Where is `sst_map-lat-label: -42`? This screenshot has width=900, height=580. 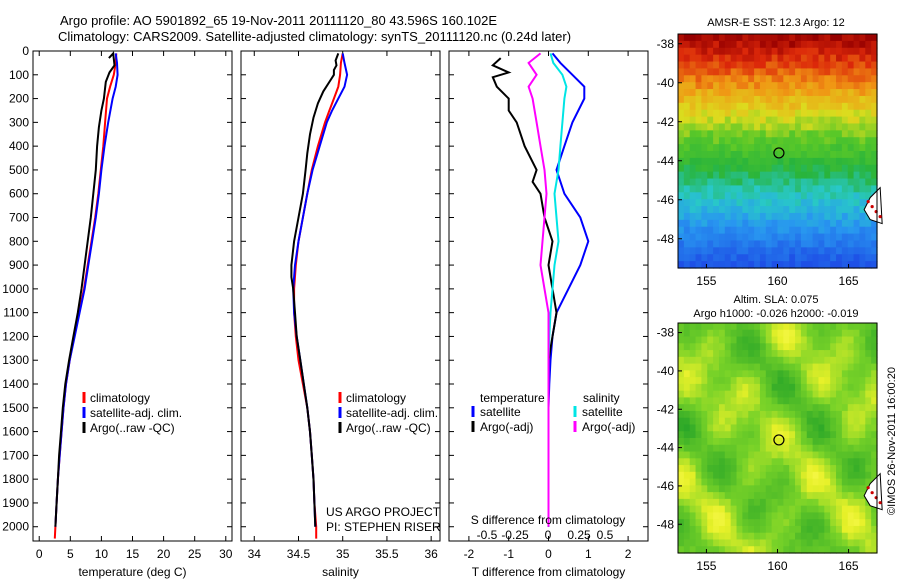 sst_map-lat-label: -42 is located at coordinates (666, 122).